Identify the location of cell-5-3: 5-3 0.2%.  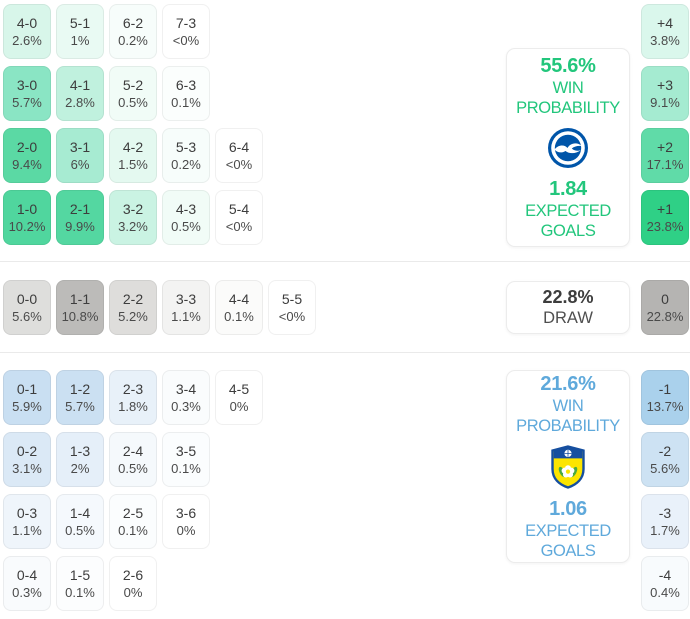
(186, 155).